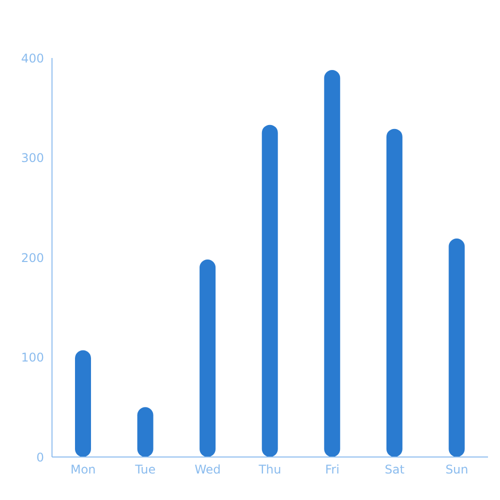 Image resolution: width=500 pixels, height=500 pixels. Describe the element at coordinates (145, 469) in the screenshot. I see `x-tick-label: Tue` at that location.